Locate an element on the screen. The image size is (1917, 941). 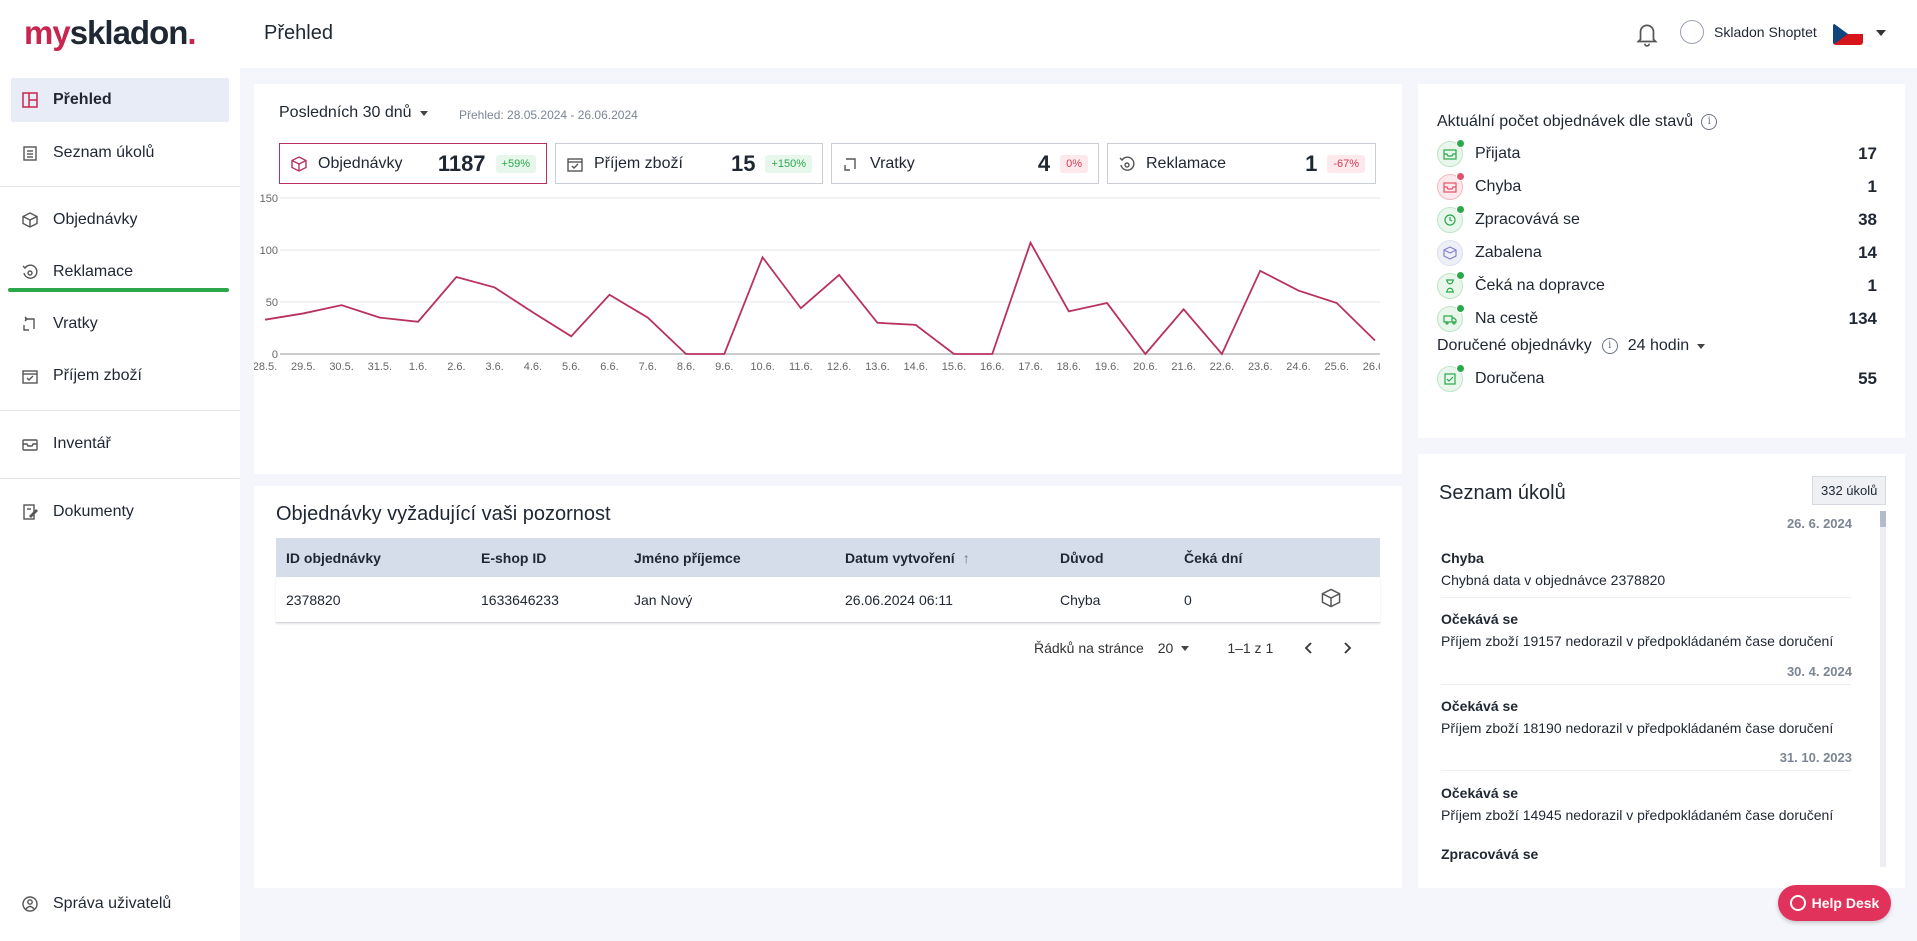
task-list-scrollbar-thumb is located at coordinates (1883, 519).